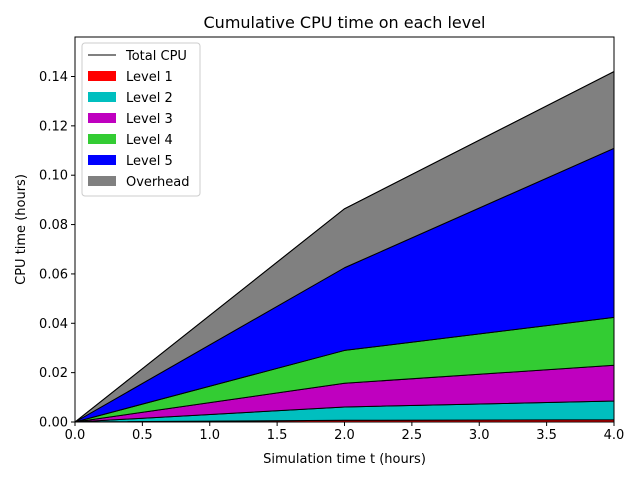  What do you see at coordinates (209, 435) in the screenshot?
I see `x-tick-label: 1.0` at bounding box center [209, 435].